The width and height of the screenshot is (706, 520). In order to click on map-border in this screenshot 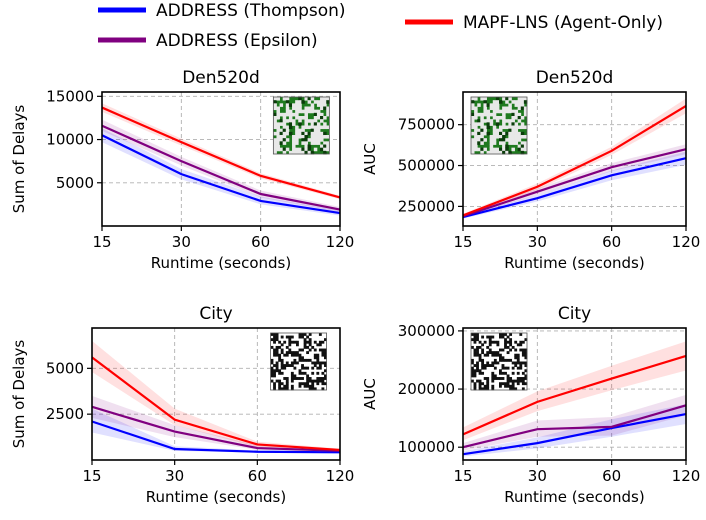, I will do `click(301, 125)`.